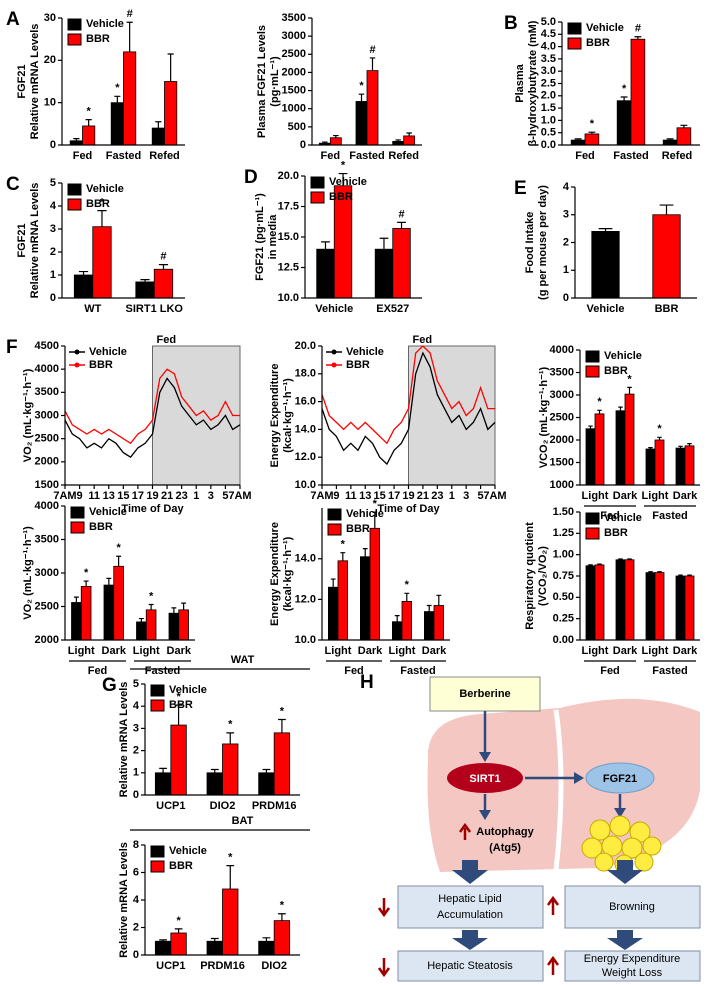  I want to click on arrowhead, so click(579, 778).